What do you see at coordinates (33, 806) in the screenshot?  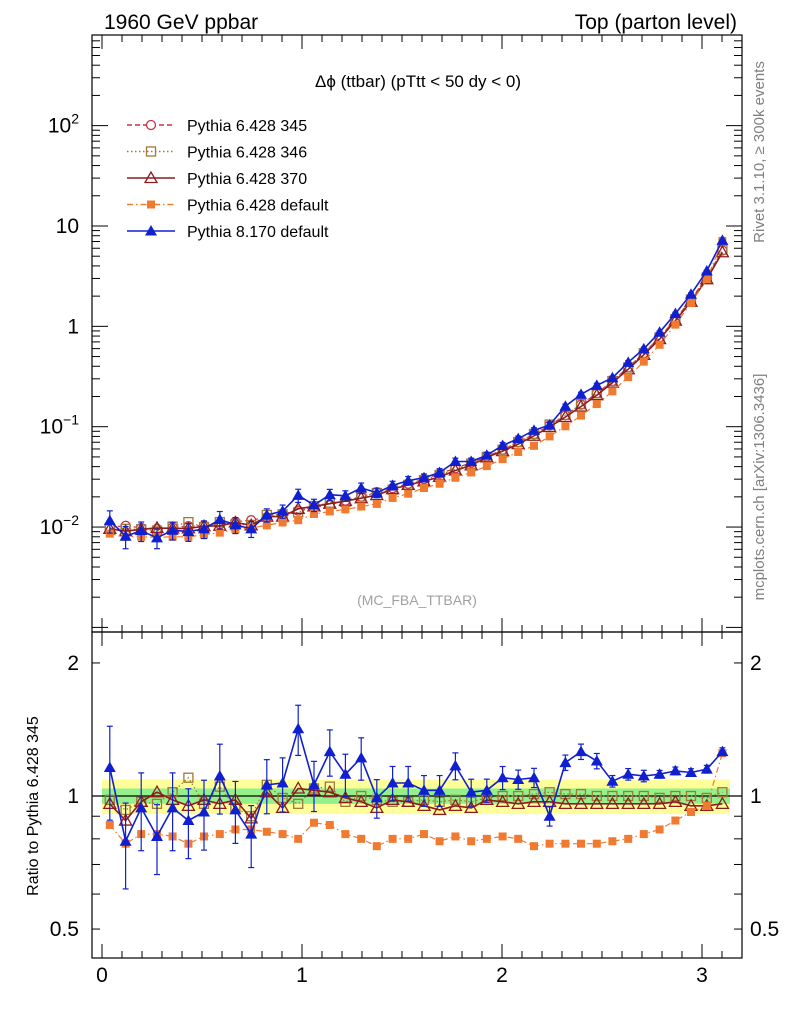 I see `ratio-ylabel: Ratio to Pythia 6.428 345` at bounding box center [33, 806].